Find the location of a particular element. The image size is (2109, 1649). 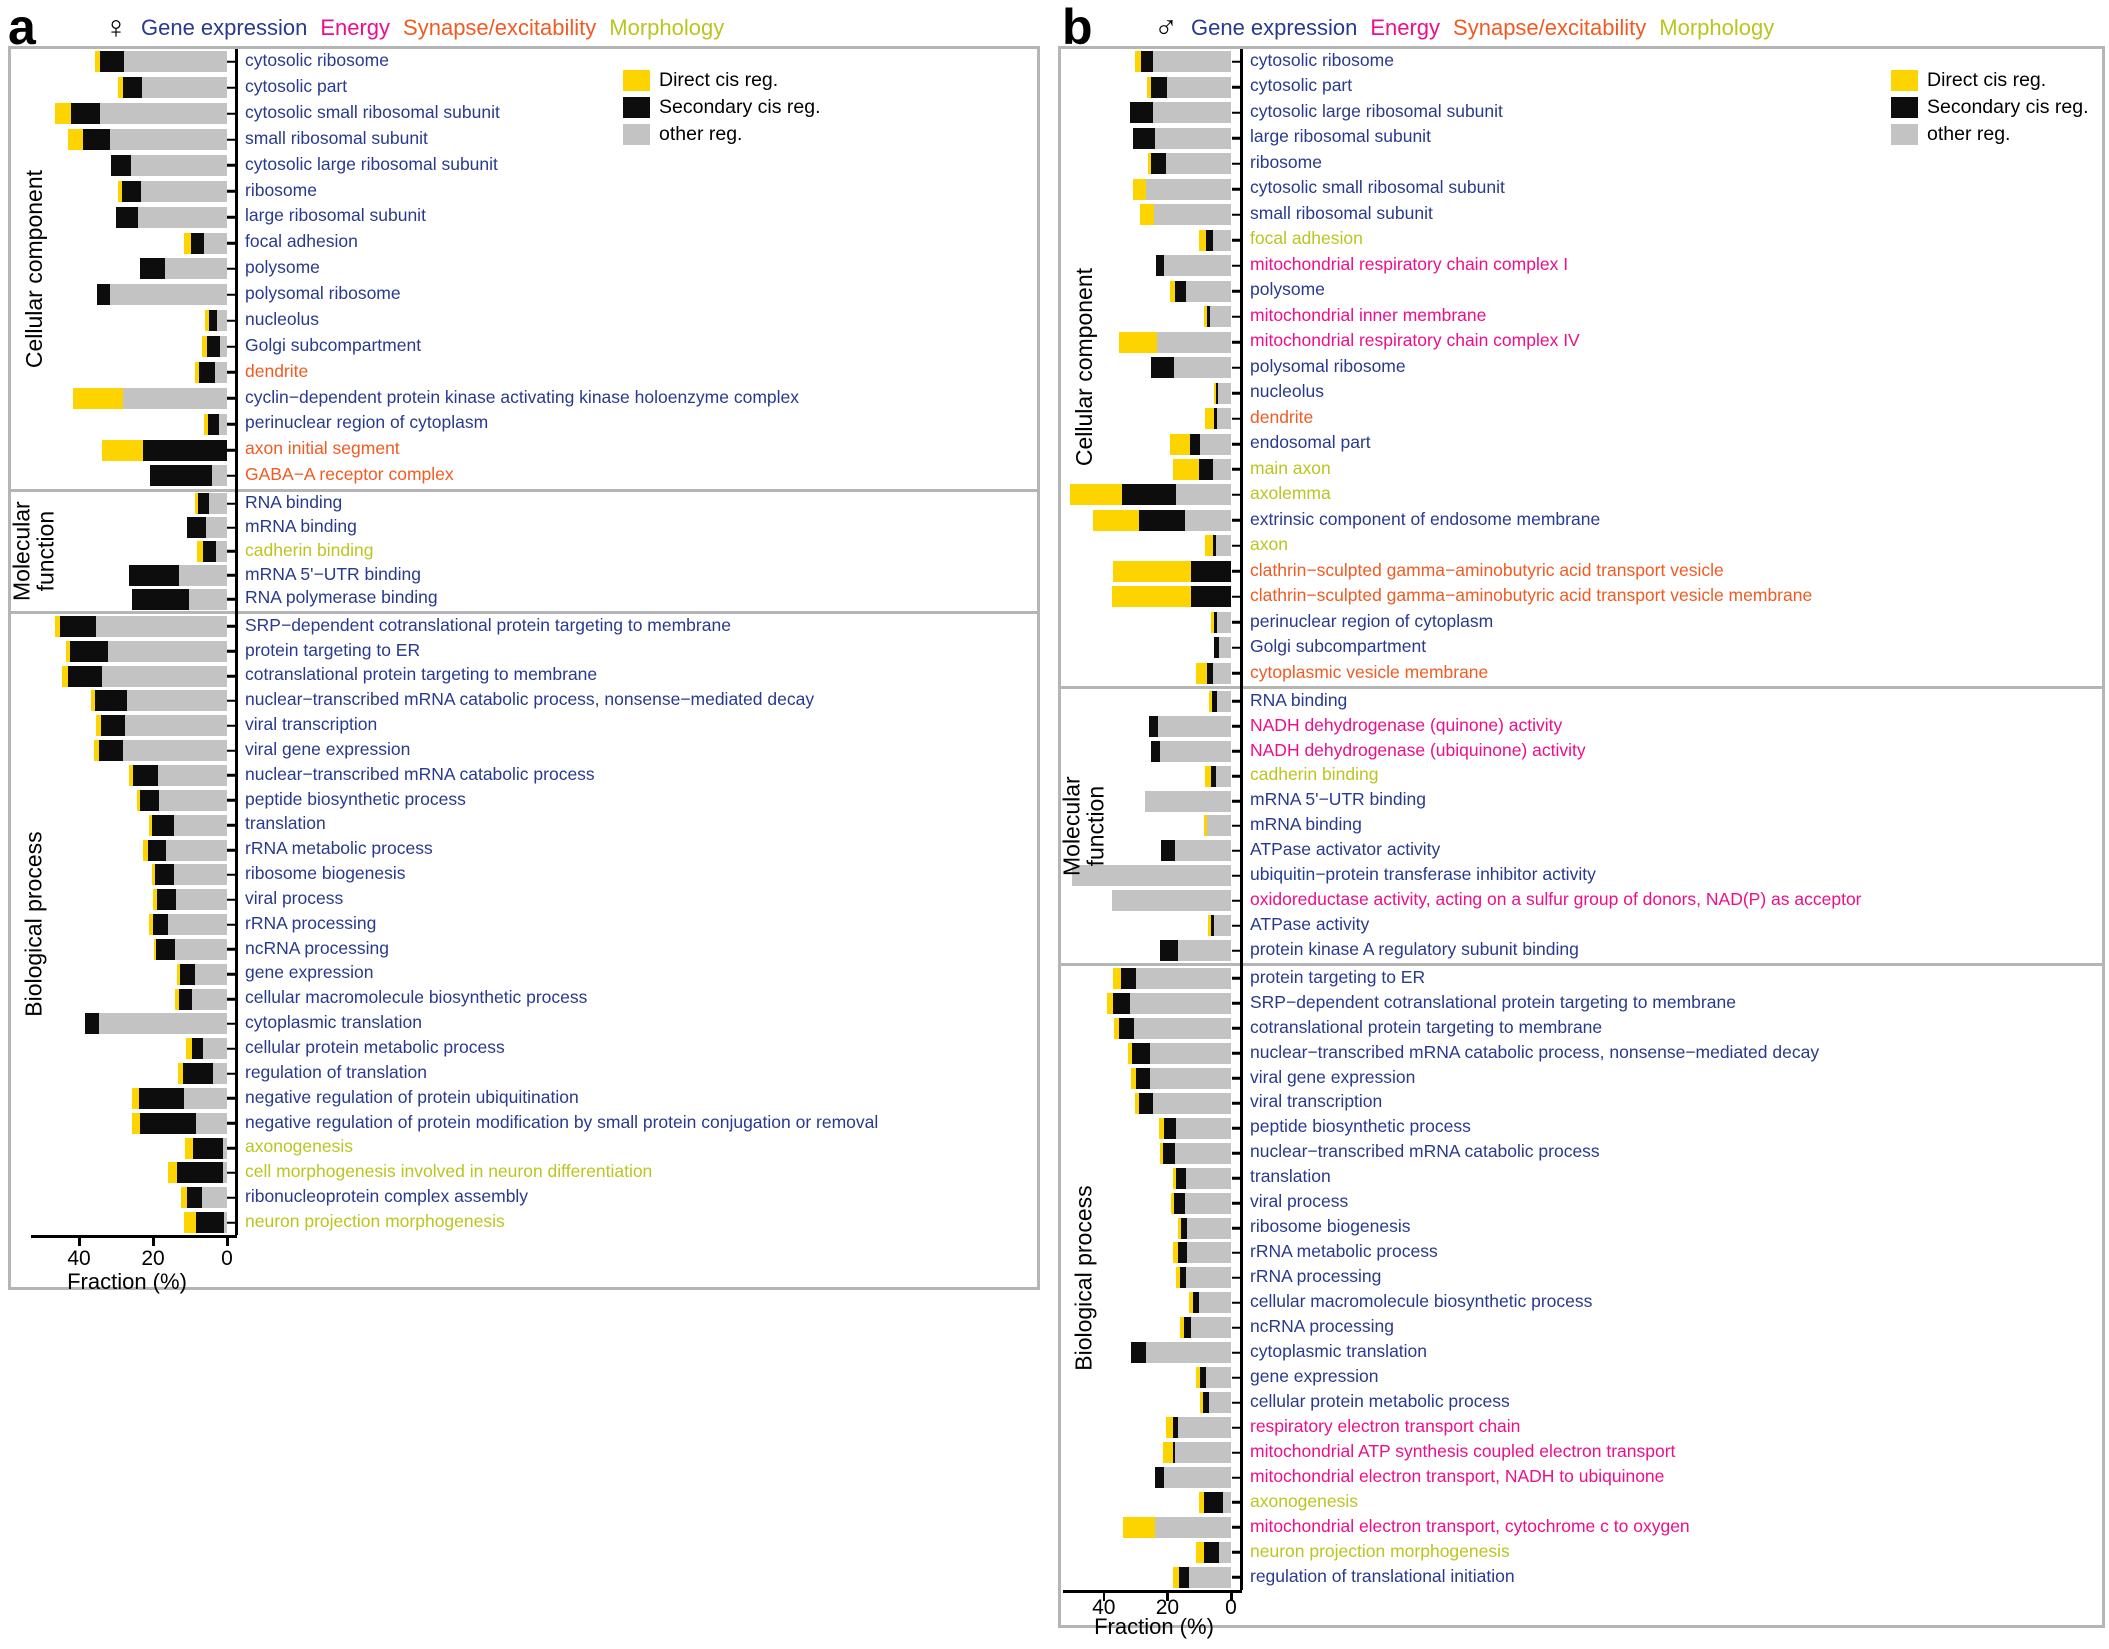

row-label: viral gene expression is located at coordinates (1333, 1076).